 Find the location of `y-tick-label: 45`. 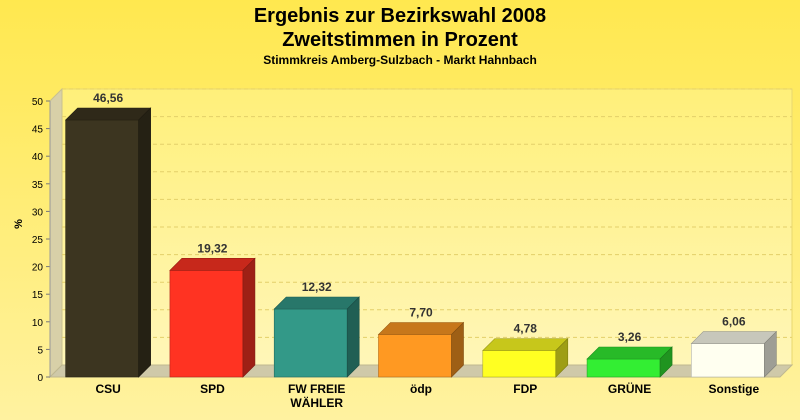

y-tick-label: 45 is located at coordinates (38, 130).